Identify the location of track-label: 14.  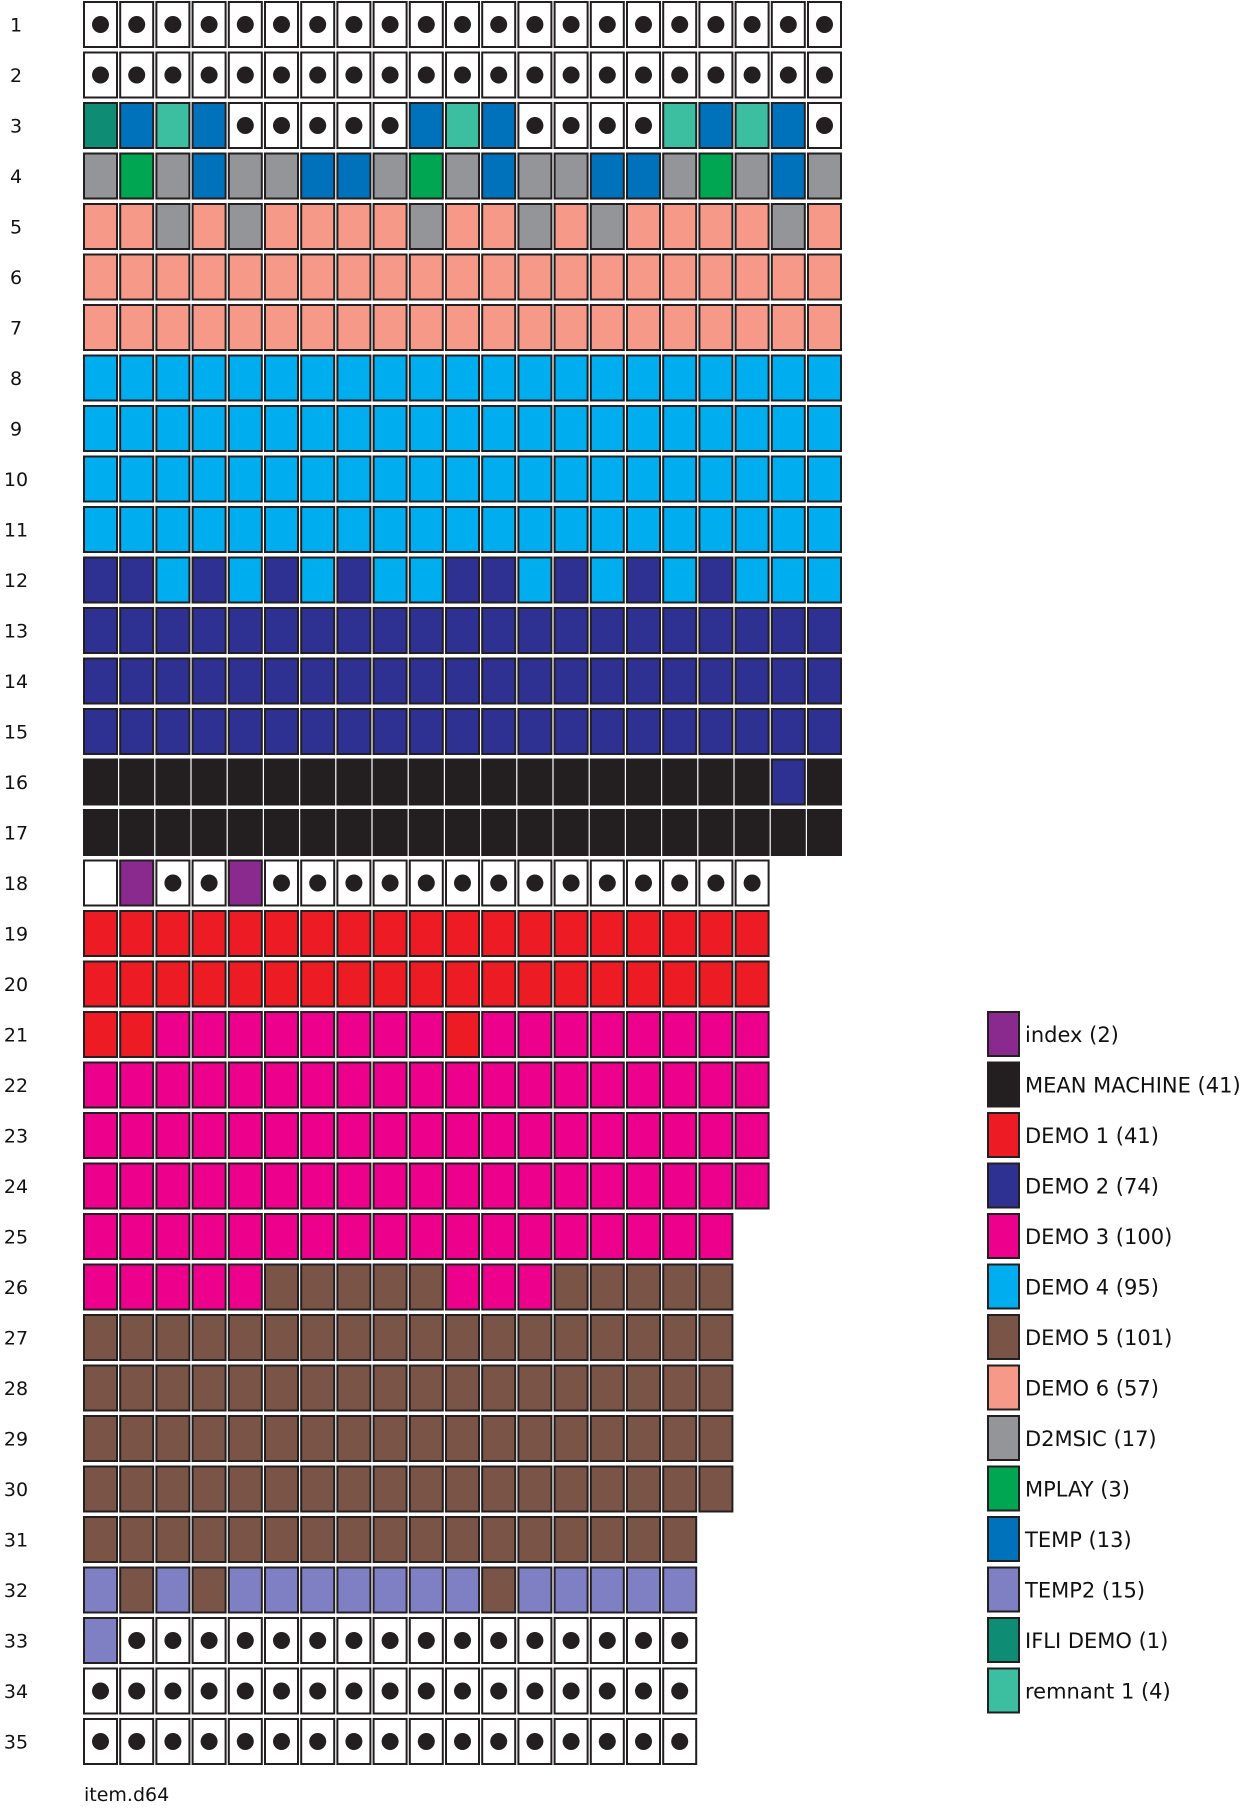
(16, 682).